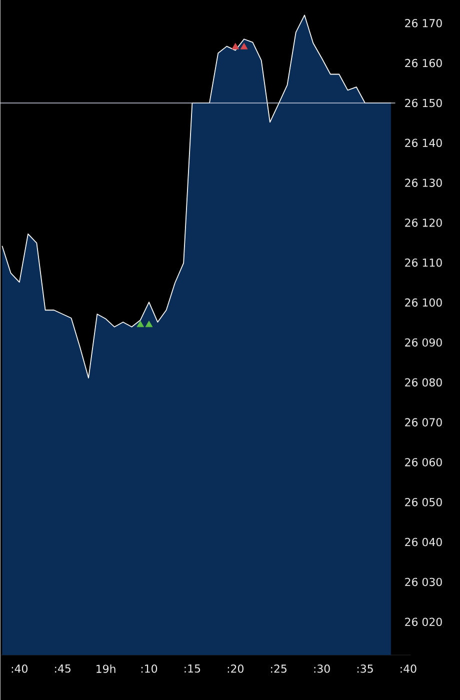 The width and height of the screenshot is (460, 700). What do you see at coordinates (423, 222) in the screenshot?
I see `y-tick-label: 26 120` at bounding box center [423, 222].